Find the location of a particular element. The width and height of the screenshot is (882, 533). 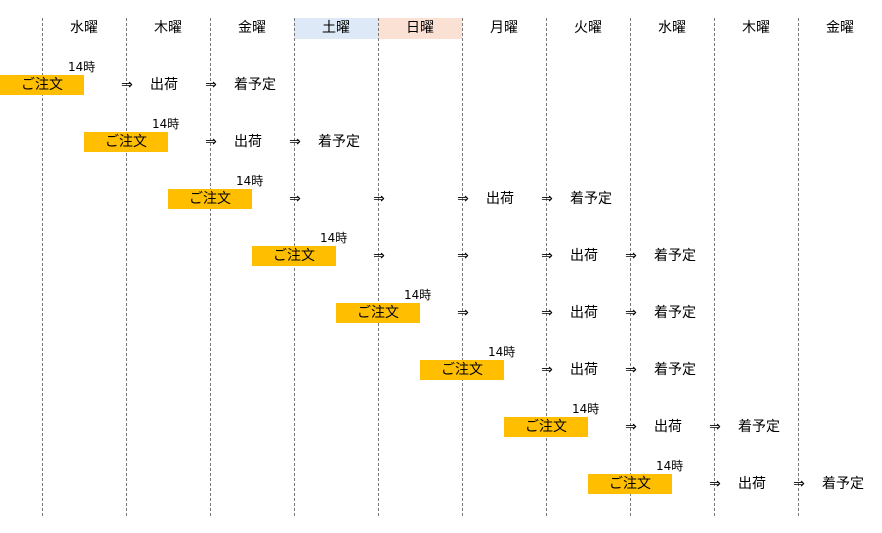

day-header: 月曜 is located at coordinates (504, 28).